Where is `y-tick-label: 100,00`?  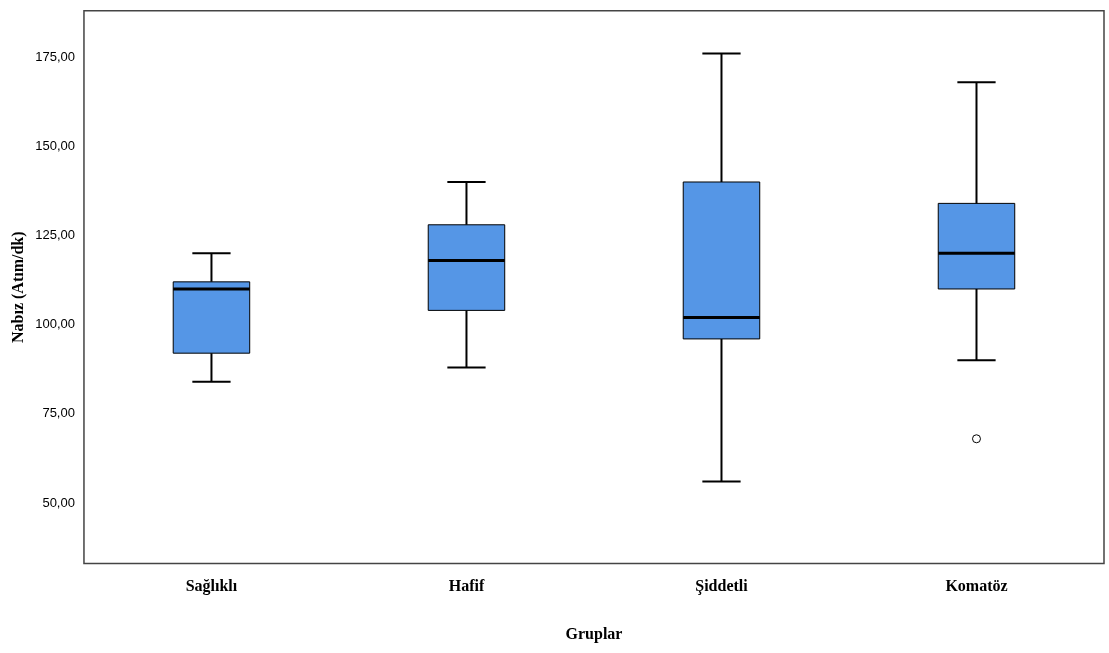
y-tick-label: 100,00 is located at coordinates (55, 324).